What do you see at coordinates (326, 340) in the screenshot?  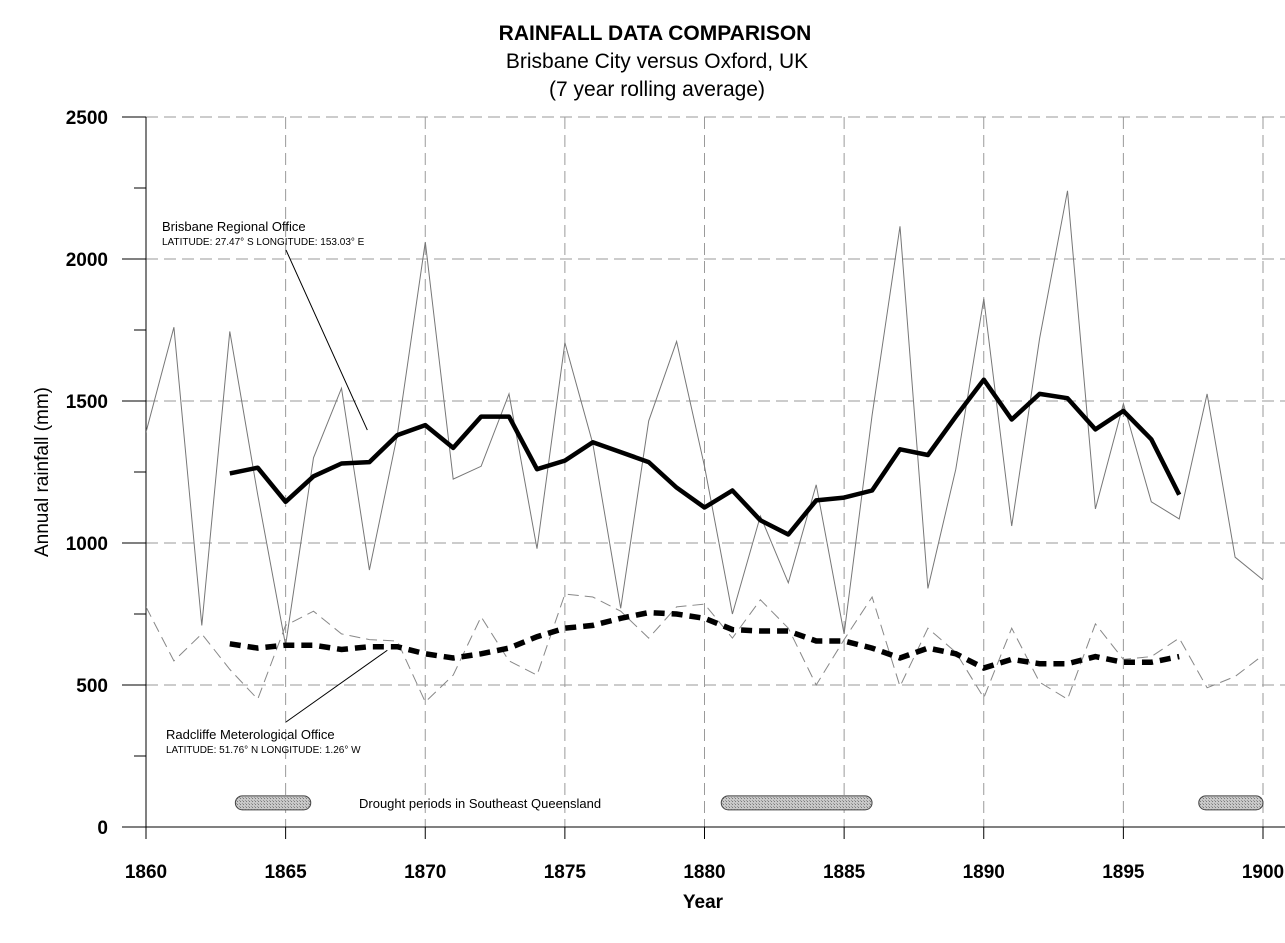 I see `brisbane-leader-line` at bounding box center [326, 340].